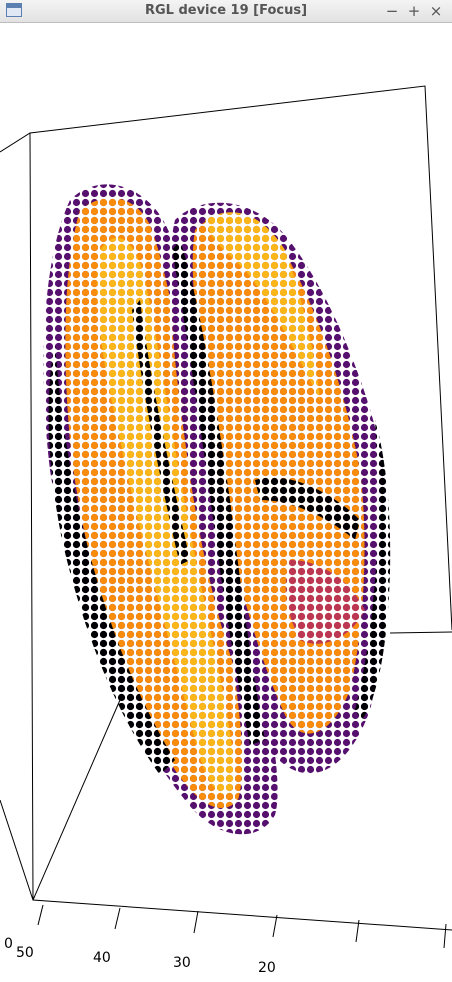 The image size is (452, 982). Describe the element at coordinates (8, 944) in the screenshot. I see `axis-tick-label: 0` at that location.